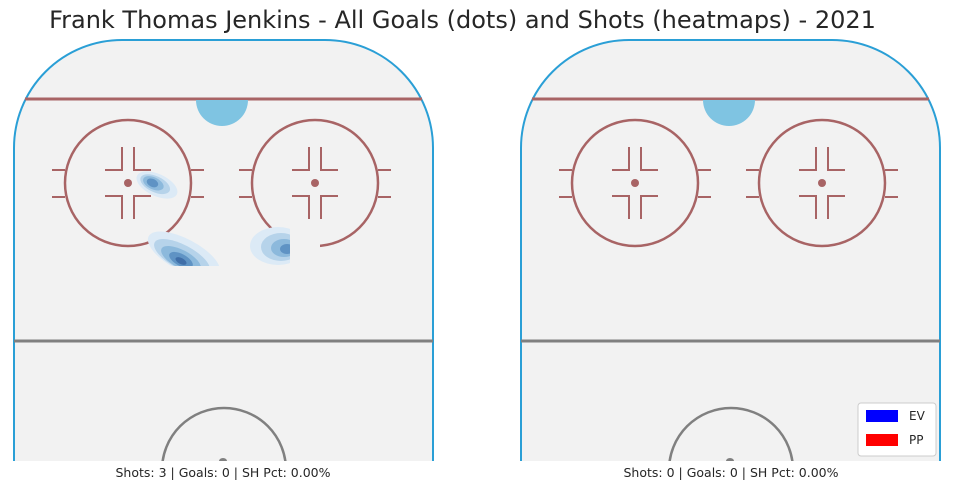 The height and width of the screenshot is (493, 953). Describe the element at coordinates (897, 429) in the screenshot. I see `legend: EV PP` at that location.